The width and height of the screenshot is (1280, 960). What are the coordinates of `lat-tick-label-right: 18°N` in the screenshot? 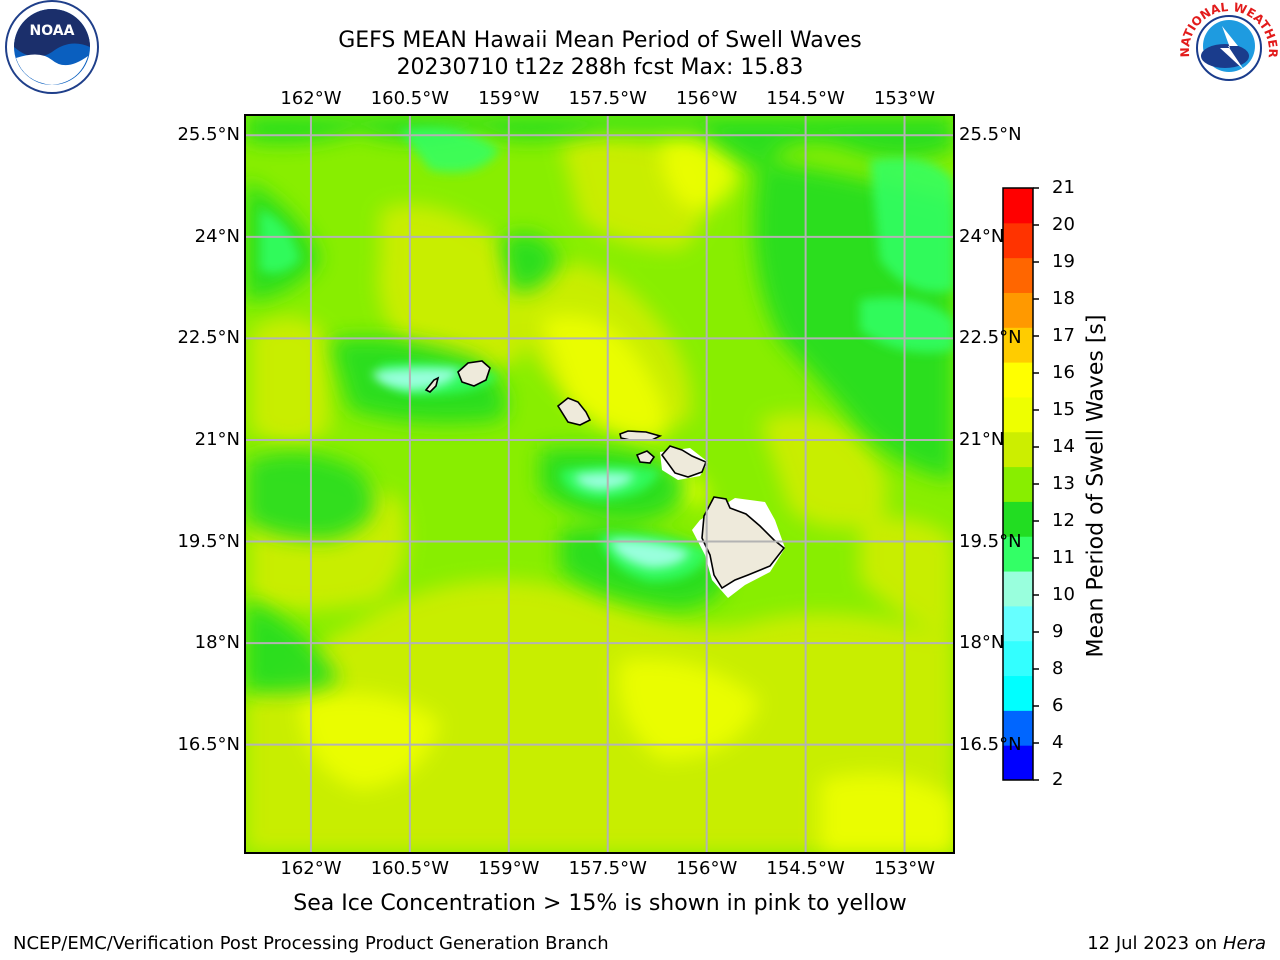 It's located at (982, 643).